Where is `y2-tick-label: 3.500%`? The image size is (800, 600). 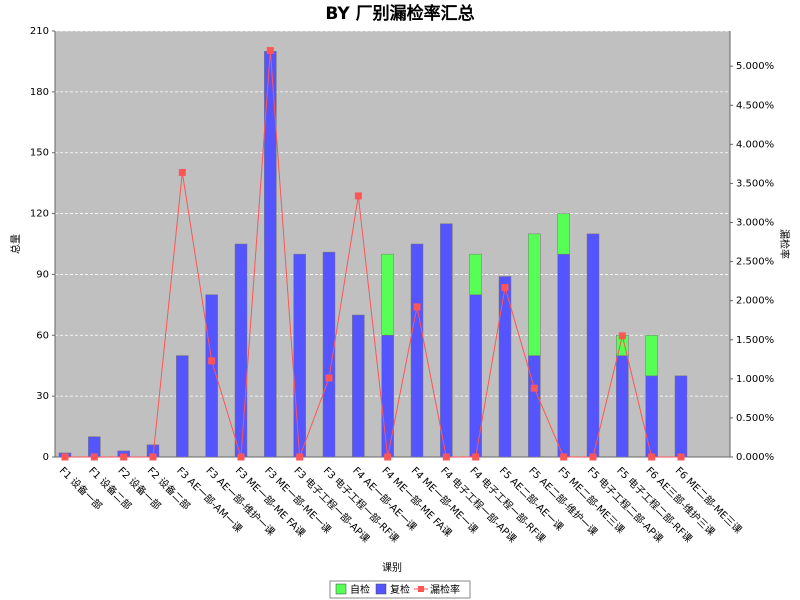
y2-tick-label: 3.500% is located at coordinates (755, 183).